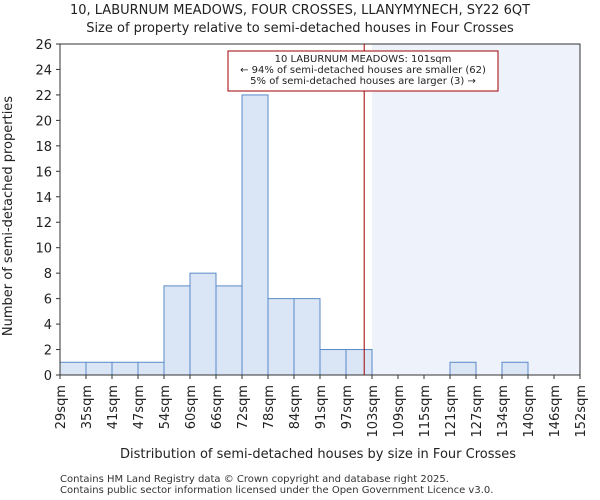 Image resolution: width=600 pixels, height=500 pixels. Describe the element at coordinates (43, 172) in the screenshot. I see `y-tick-label: 16` at that location.